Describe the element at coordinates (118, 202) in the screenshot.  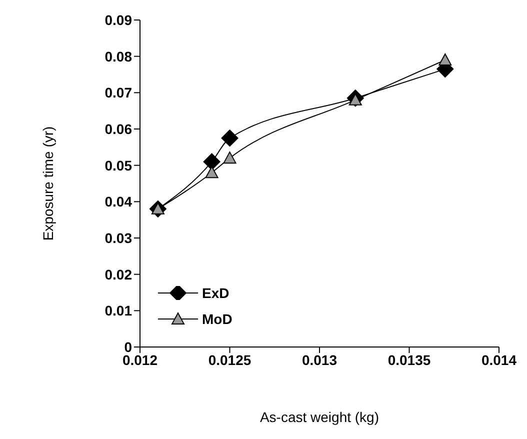
I see `y-tick-label: 0.04` at that location.